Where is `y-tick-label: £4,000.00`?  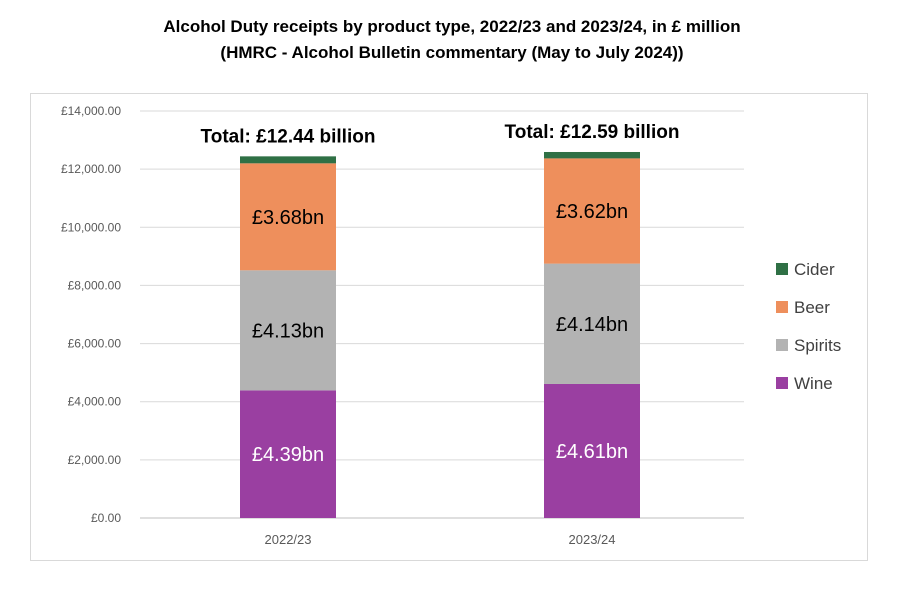 y-tick-label: £4,000.00 is located at coordinates (95, 402).